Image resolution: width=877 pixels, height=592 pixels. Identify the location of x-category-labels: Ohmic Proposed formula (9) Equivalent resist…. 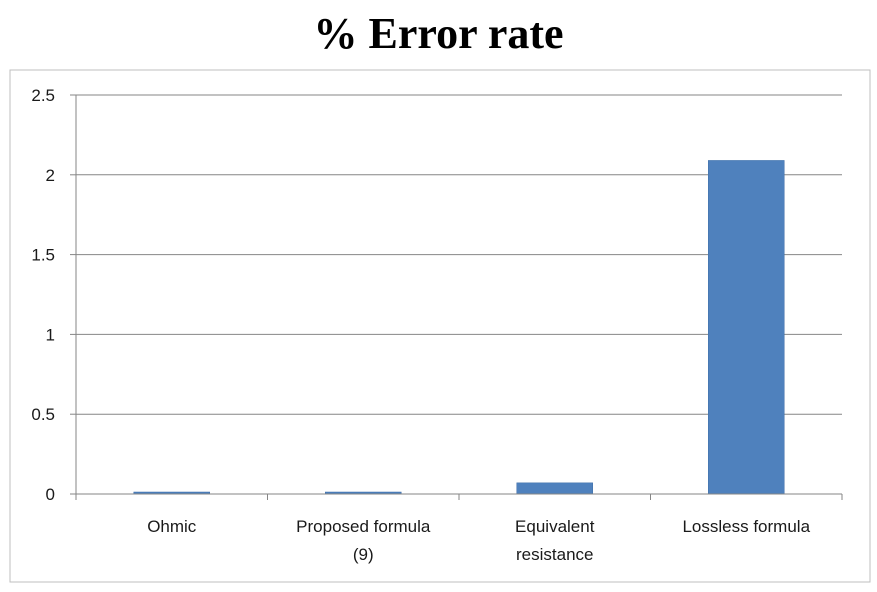
(478, 540).